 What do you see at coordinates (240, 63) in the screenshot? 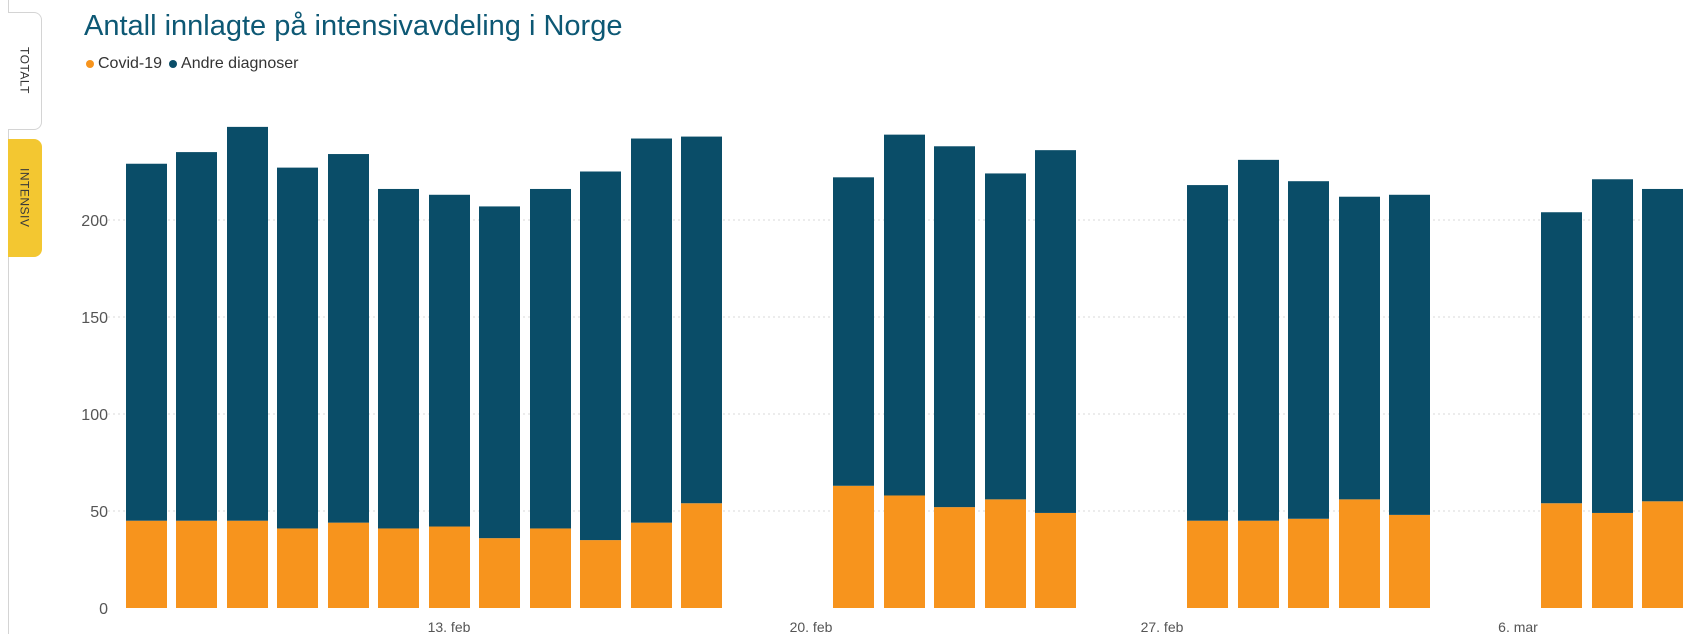
I see `legend-label-andre: Andre diagnoser` at bounding box center [240, 63].